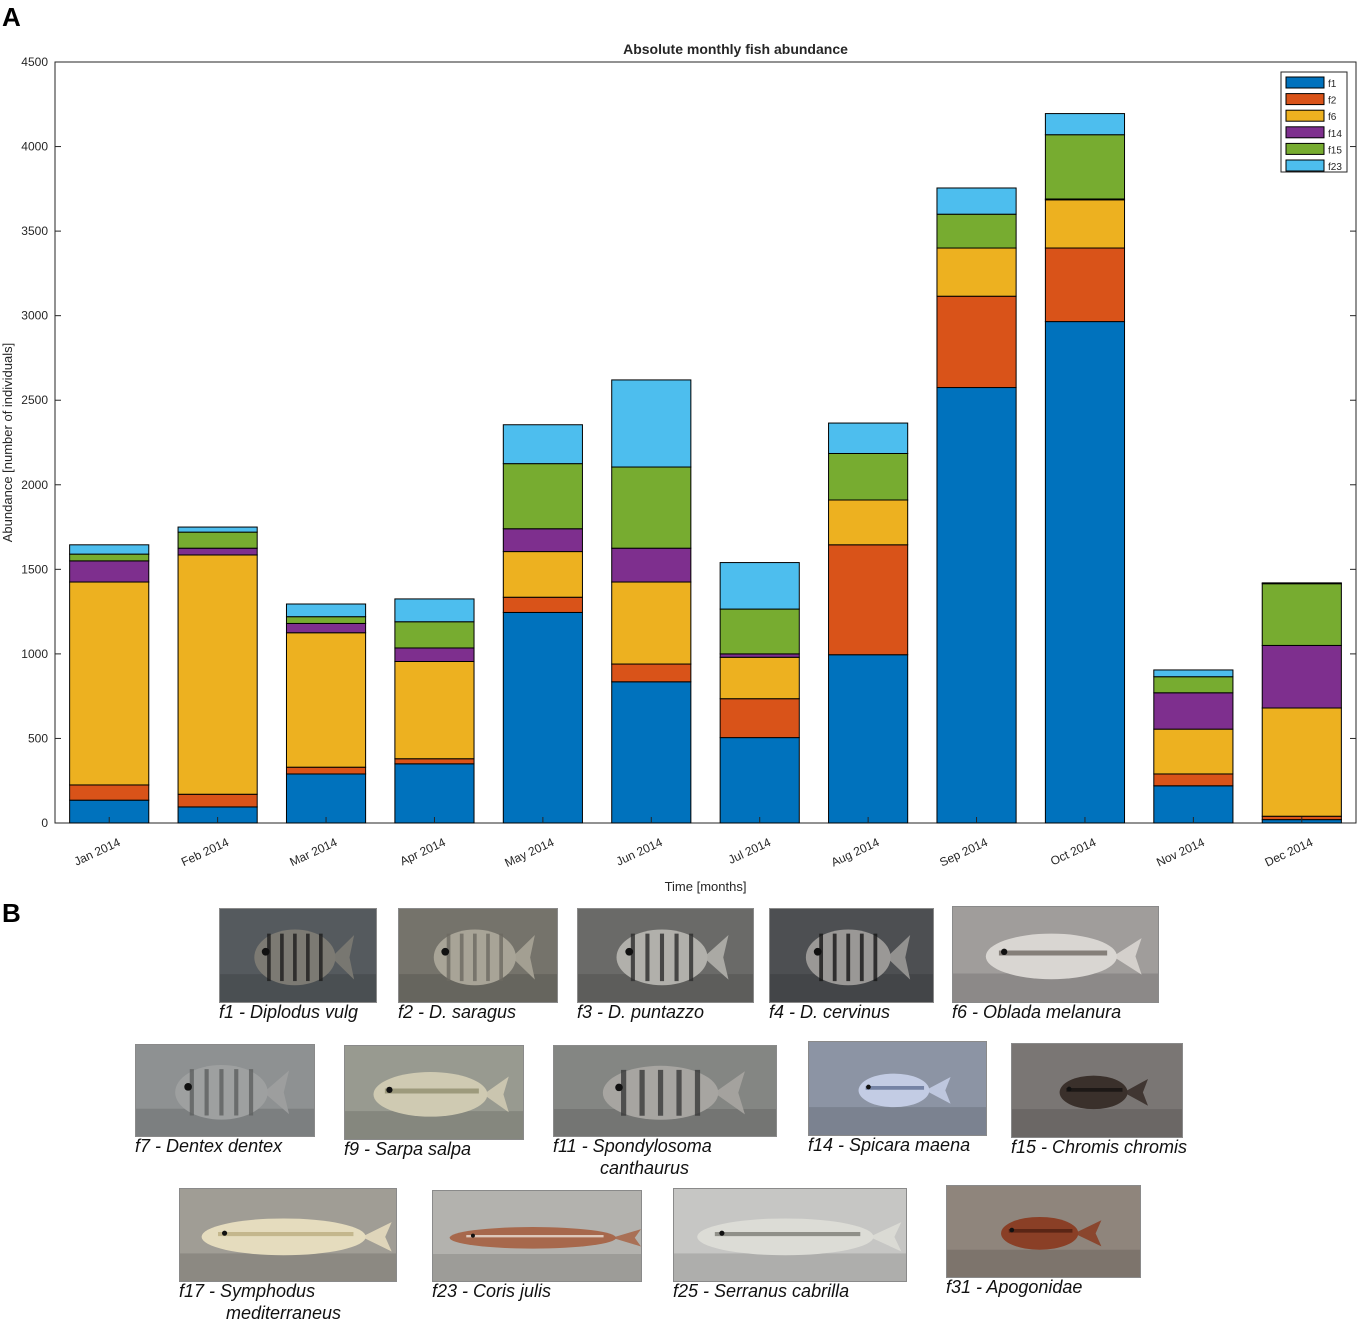 The height and width of the screenshot is (1325, 1359). Describe the element at coordinates (492, 1291) in the screenshot. I see `fish-caption-f23: f23 - Coris julis` at that location.